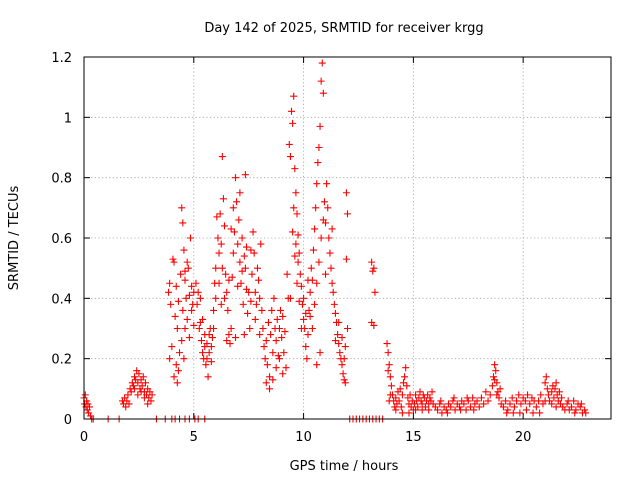  What do you see at coordinates (194, 437) in the screenshot?
I see `x-tick-label: 5` at bounding box center [194, 437].